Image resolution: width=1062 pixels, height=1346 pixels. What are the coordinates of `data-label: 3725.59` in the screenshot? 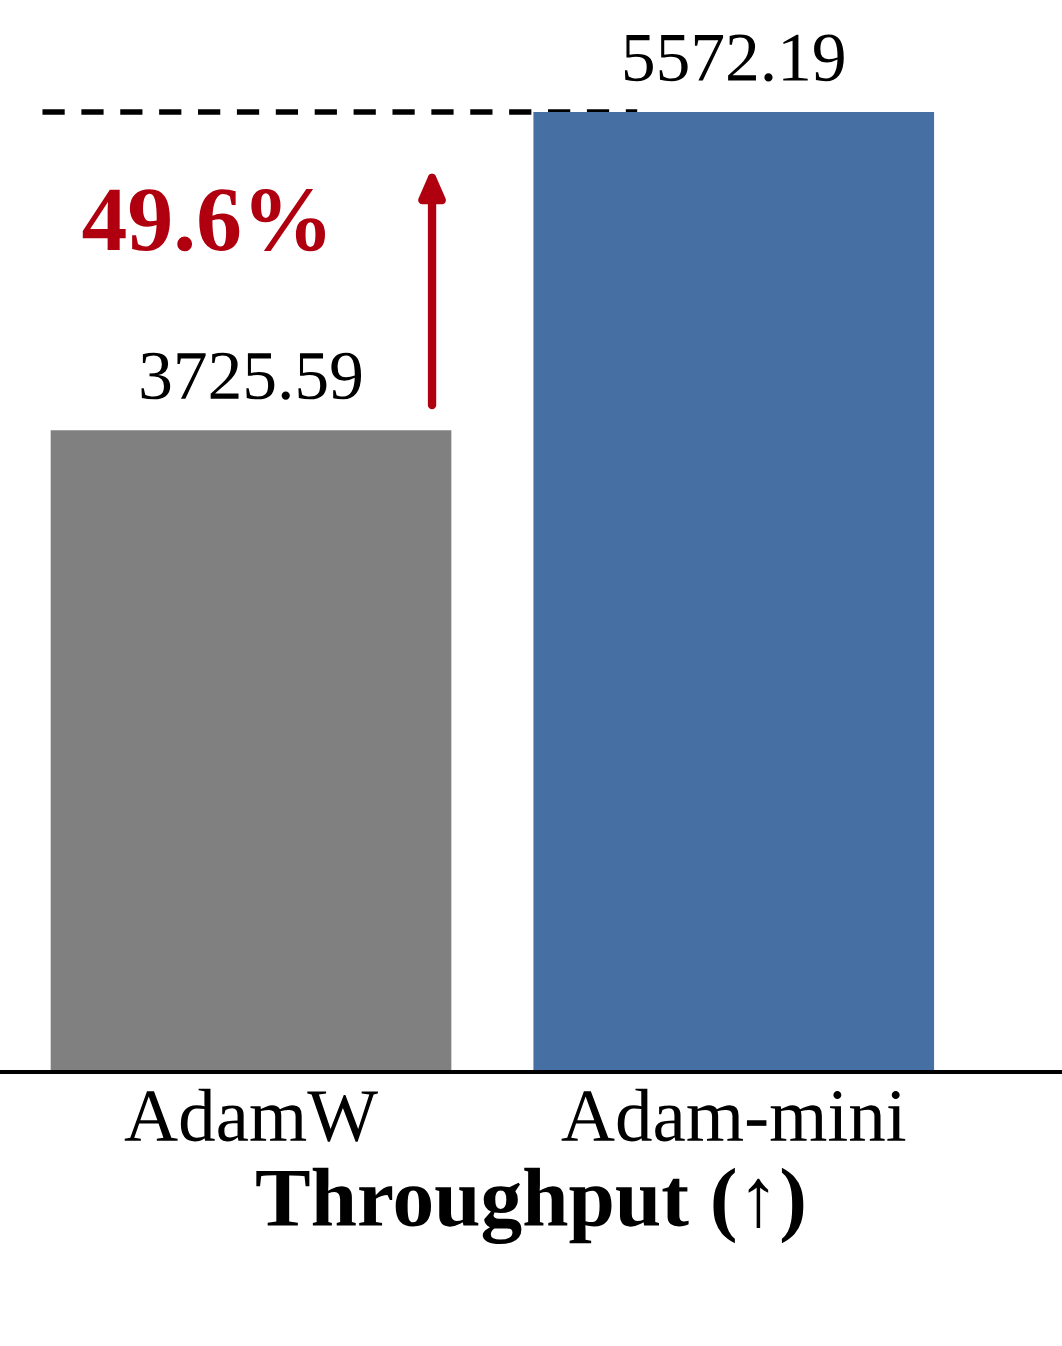 It's located at (251, 376).